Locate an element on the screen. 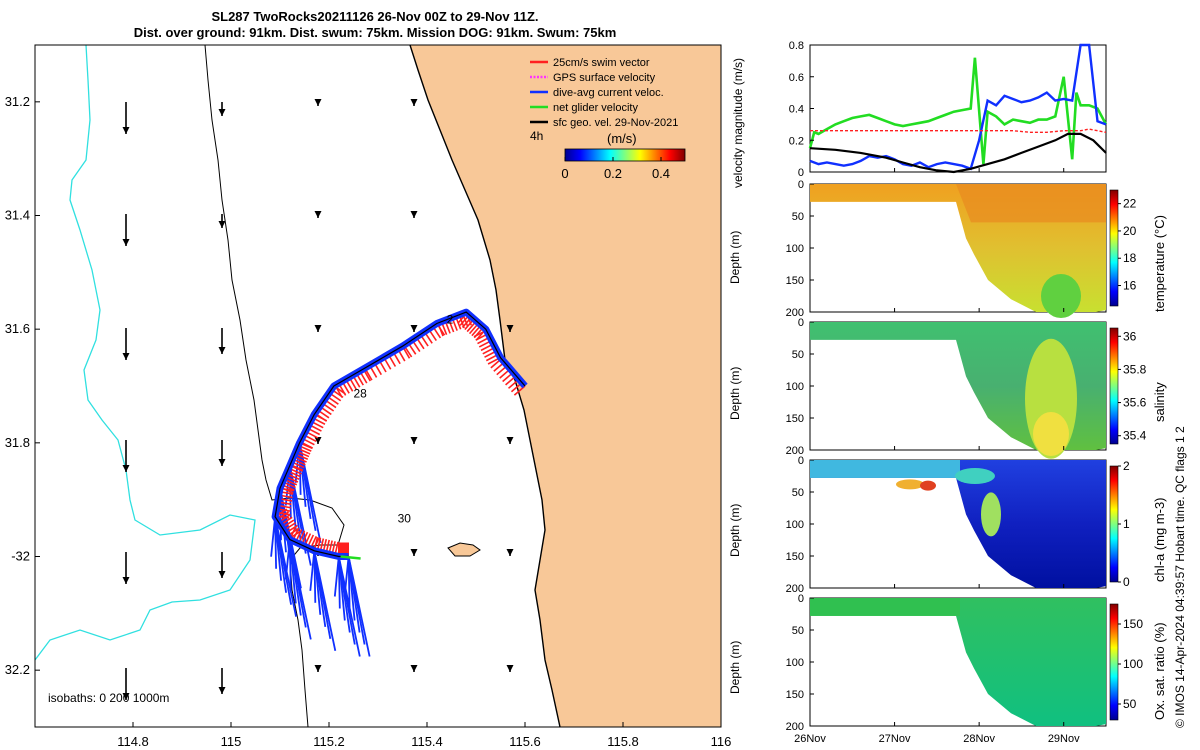  day-label-30: 30 is located at coordinates (405, 518).